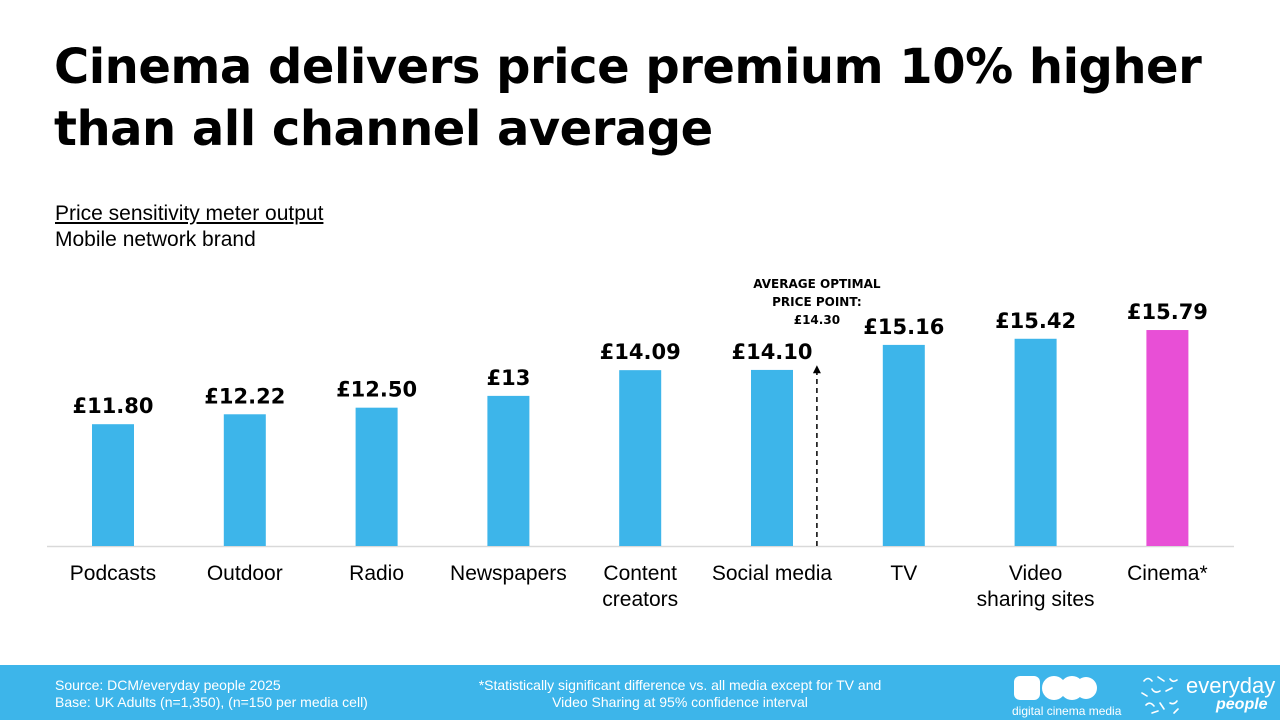 This screenshot has height=720, width=1280. What do you see at coordinates (816, 369) in the screenshot?
I see `reference-arrow-icon` at bounding box center [816, 369].